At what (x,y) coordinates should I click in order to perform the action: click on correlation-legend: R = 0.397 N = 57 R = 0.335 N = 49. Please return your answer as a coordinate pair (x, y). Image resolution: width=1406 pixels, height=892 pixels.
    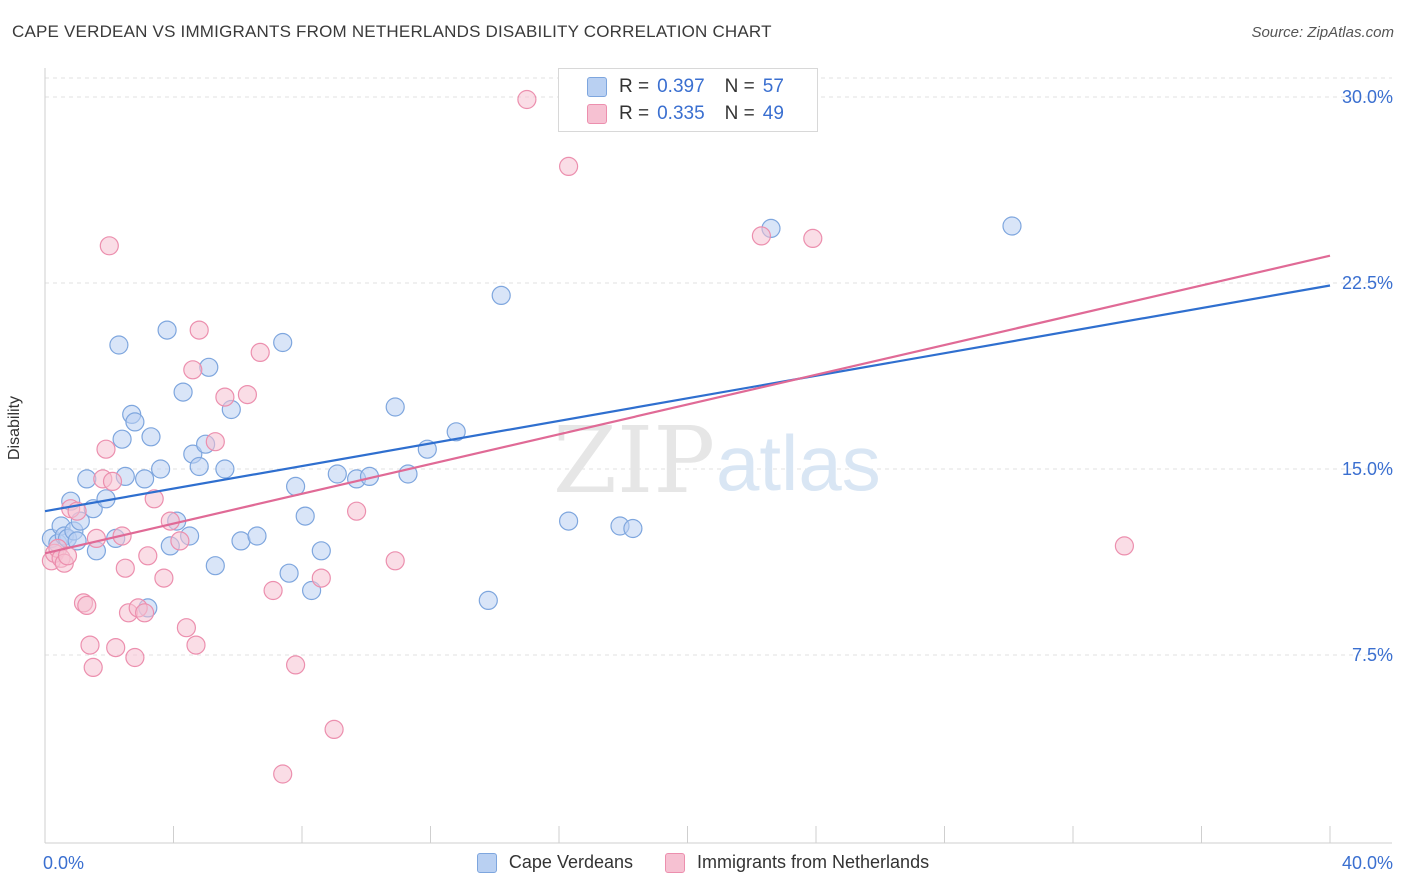
    Looking at the image, I should click on (688, 100).